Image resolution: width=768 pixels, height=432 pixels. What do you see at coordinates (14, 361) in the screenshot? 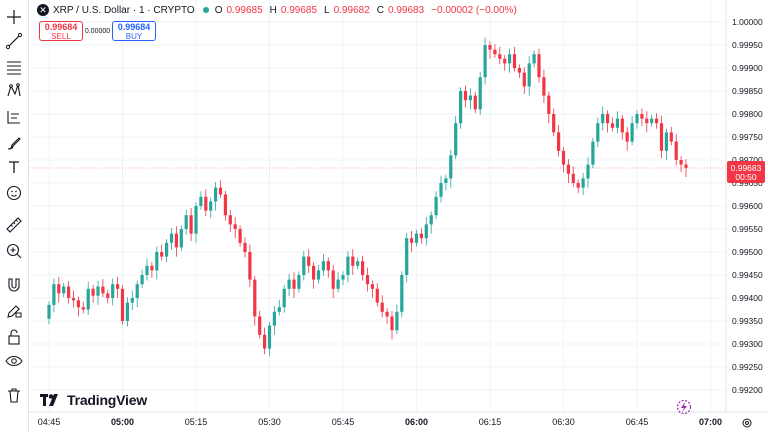
I see `eye-icon` at bounding box center [14, 361].